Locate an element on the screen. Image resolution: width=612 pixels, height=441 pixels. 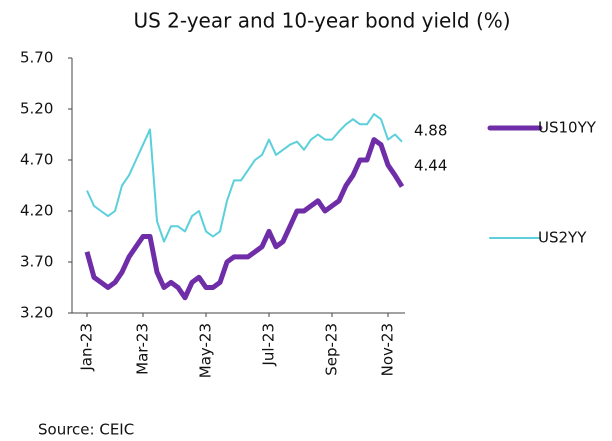
y-tick-label: 5.70 is located at coordinates (36, 58).